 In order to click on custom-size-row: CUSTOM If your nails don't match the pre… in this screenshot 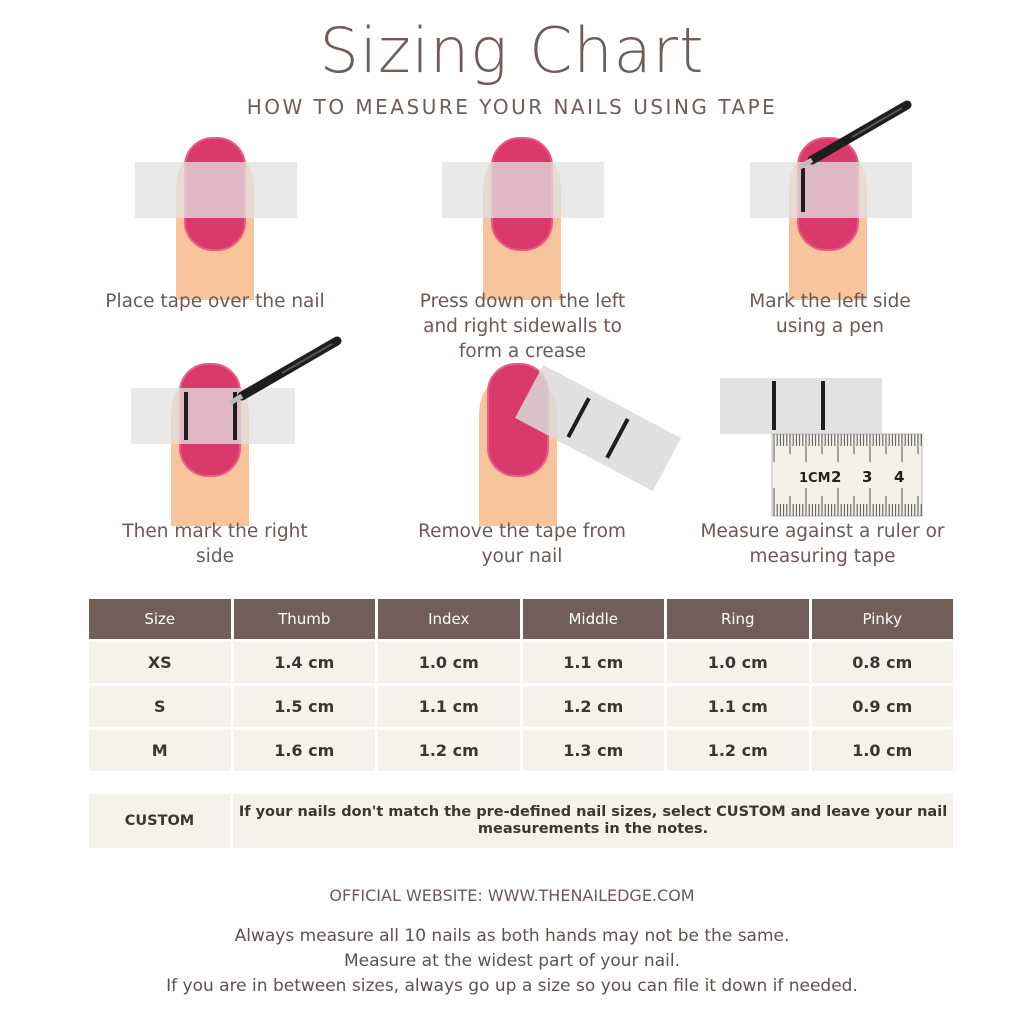, I will do `click(521, 821)`.